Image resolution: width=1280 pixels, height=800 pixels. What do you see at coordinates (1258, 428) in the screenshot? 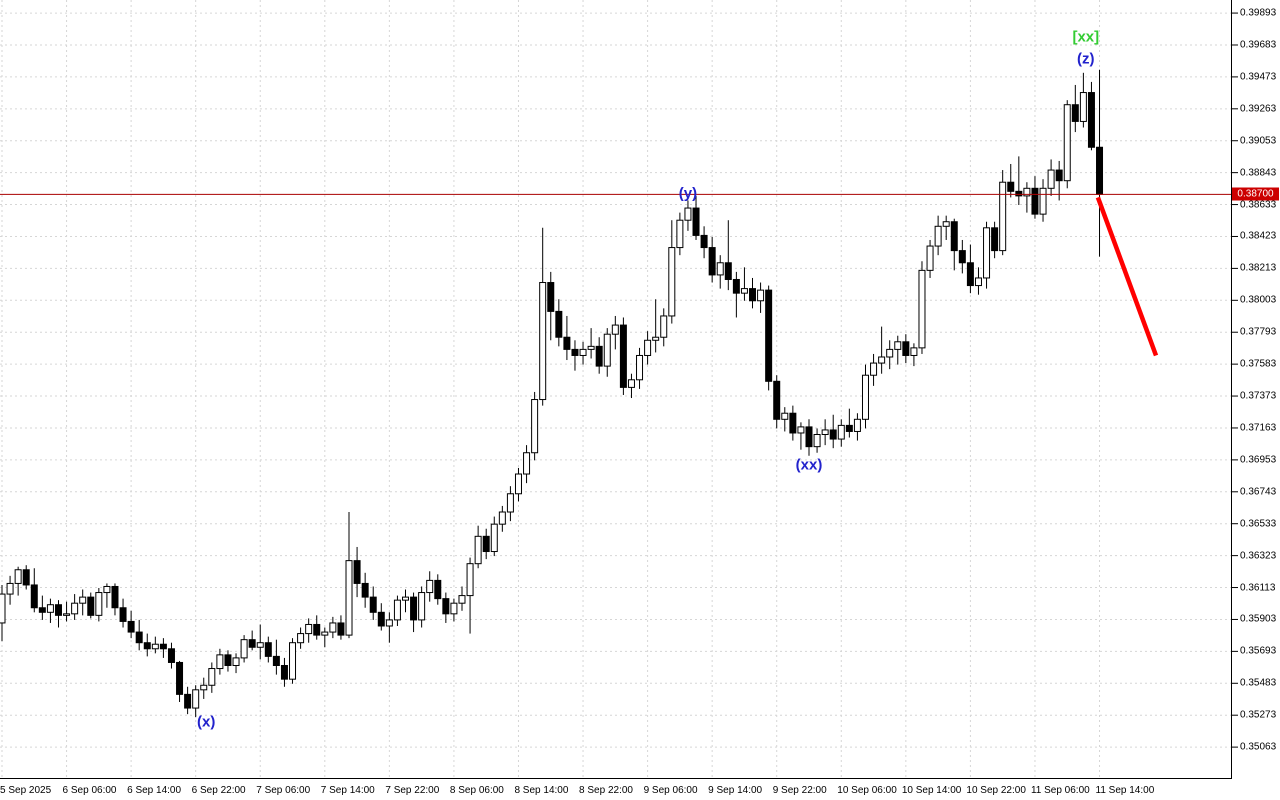
I see `price-axis-label: 0.37163` at bounding box center [1258, 428].